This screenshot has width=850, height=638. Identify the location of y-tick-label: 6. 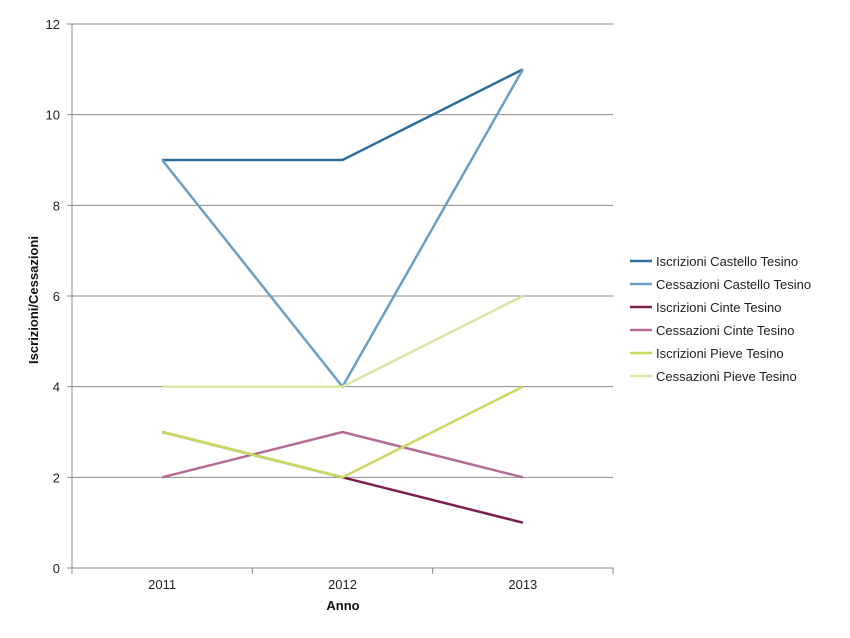
(56, 296).